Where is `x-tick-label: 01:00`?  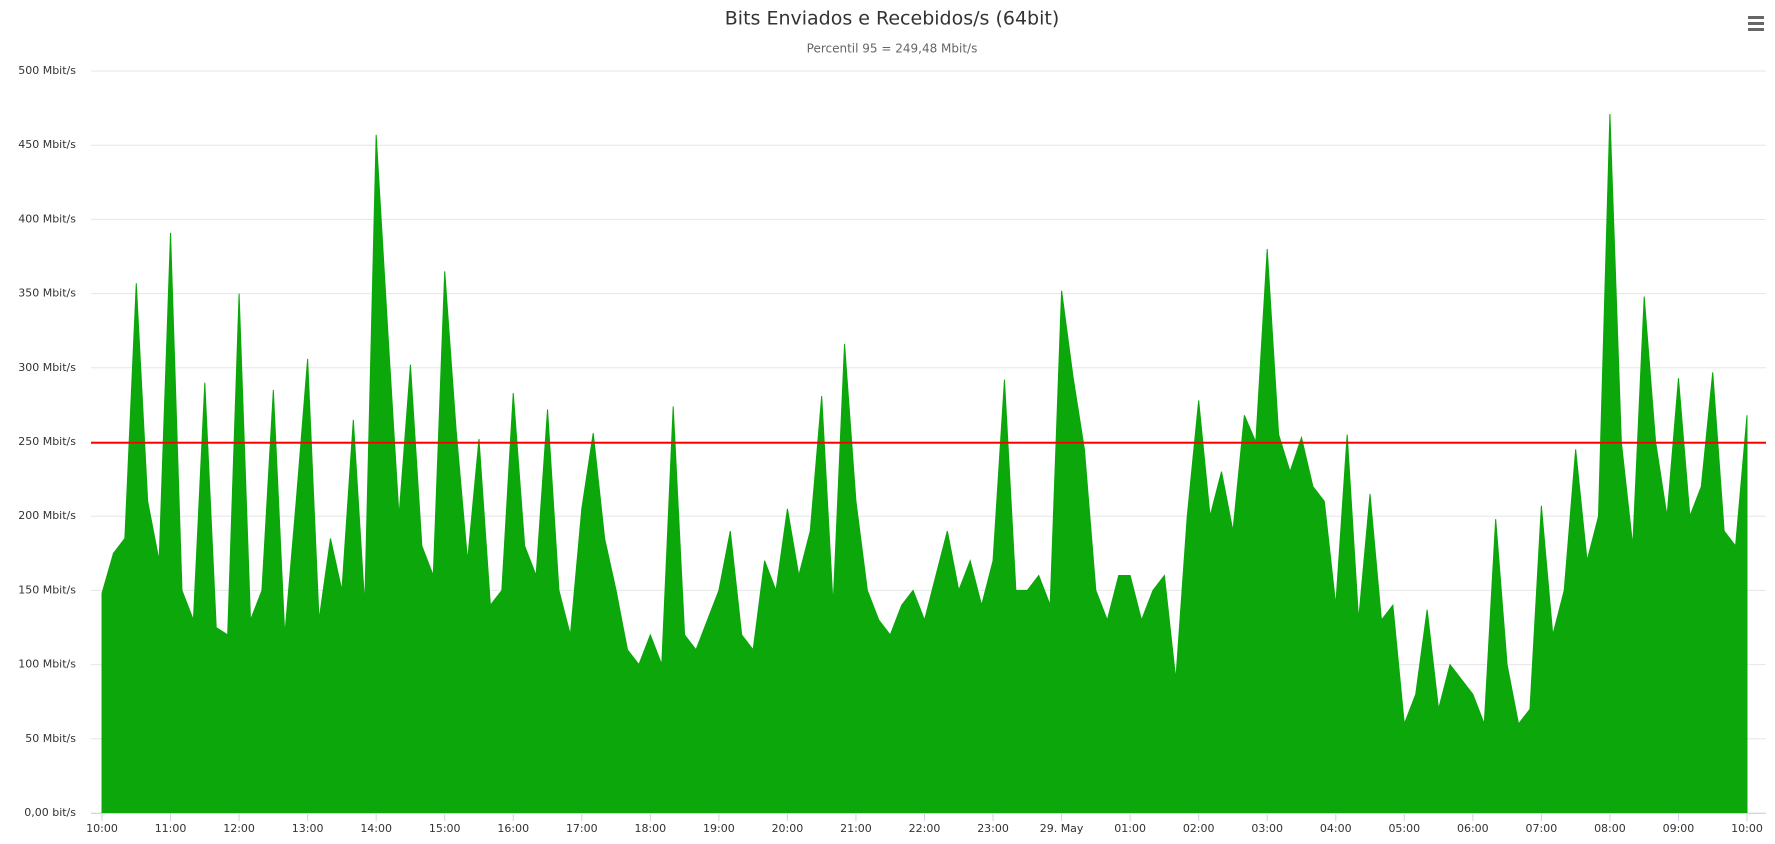
x-tick-label: 01:00 is located at coordinates (1130, 828).